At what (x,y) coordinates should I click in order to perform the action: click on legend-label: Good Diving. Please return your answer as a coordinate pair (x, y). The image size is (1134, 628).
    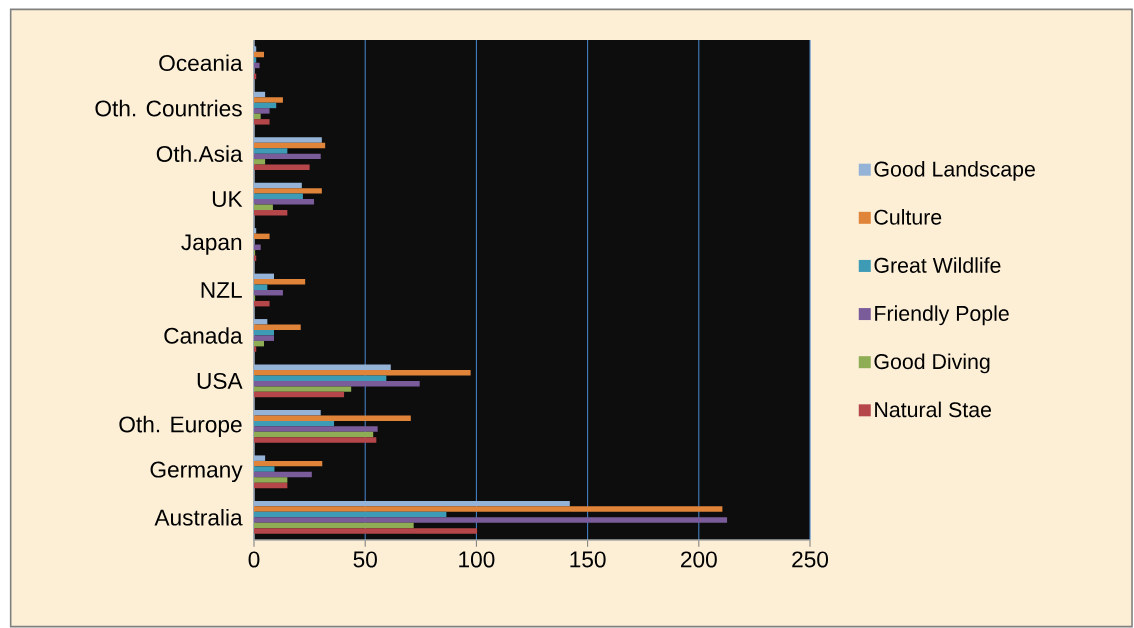
    Looking at the image, I should click on (932, 363).